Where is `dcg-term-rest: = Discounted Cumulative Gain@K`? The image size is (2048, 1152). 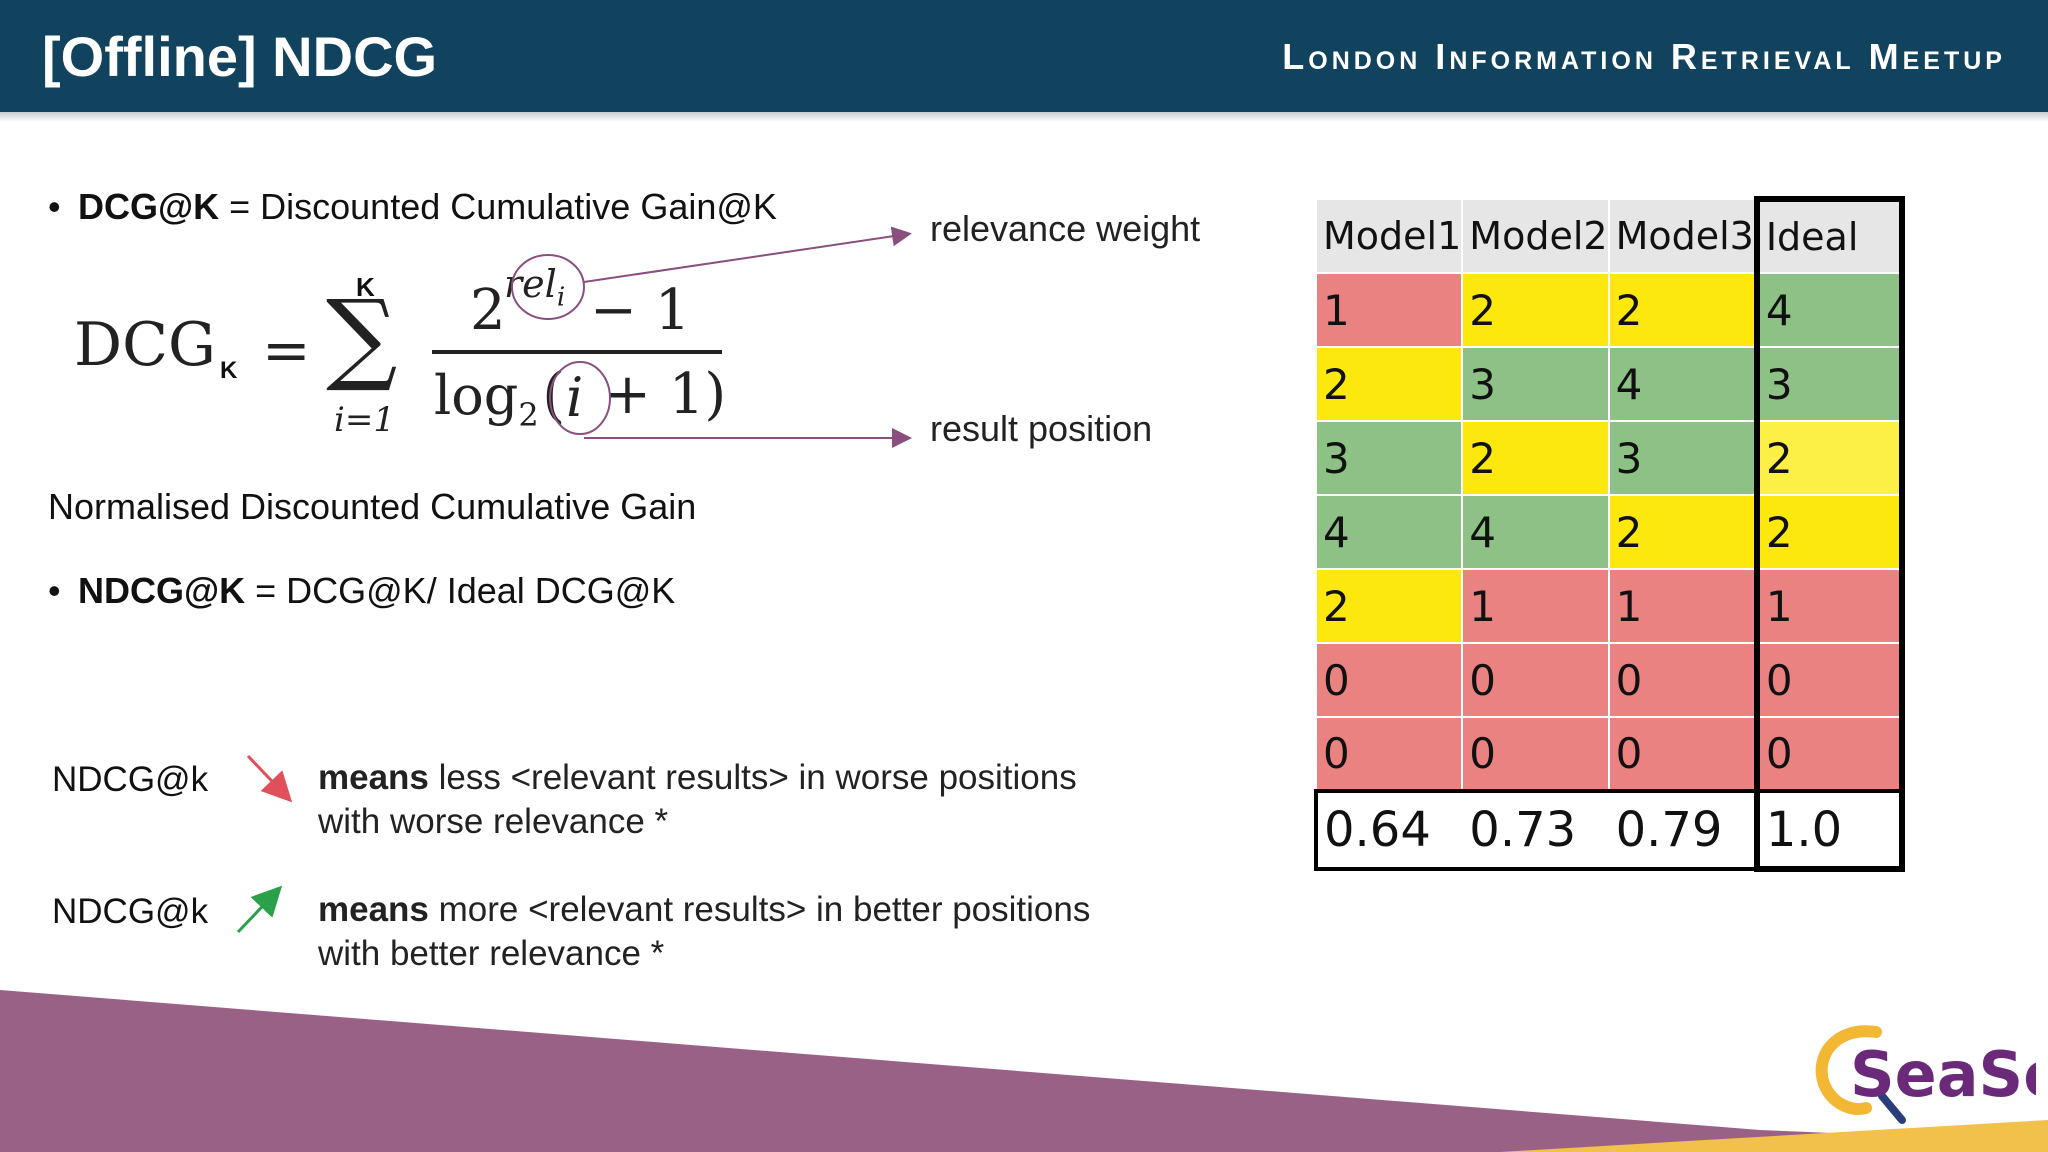
dcg-term-rest: = Discounted Cumulative Gain@K is located at coordinates (498, 206).